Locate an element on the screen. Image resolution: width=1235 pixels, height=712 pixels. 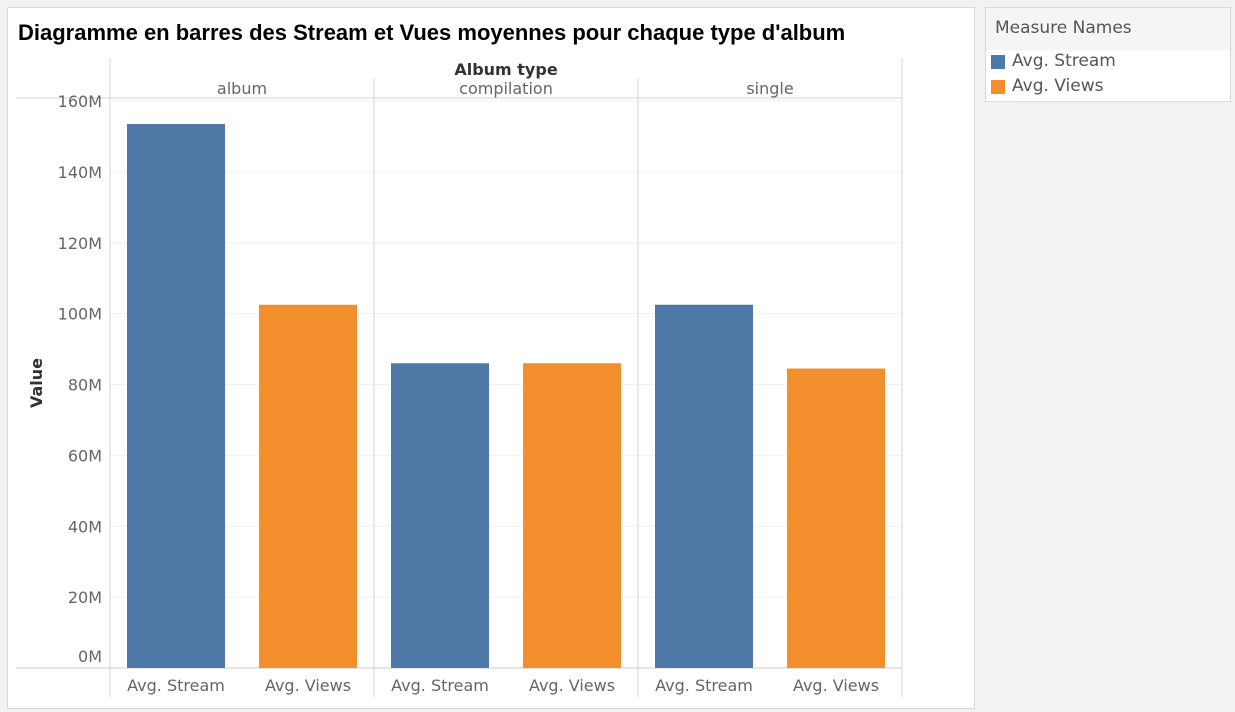
legend-item-avg-stream: Avg. Stream is located at coordinates (1108, 62).